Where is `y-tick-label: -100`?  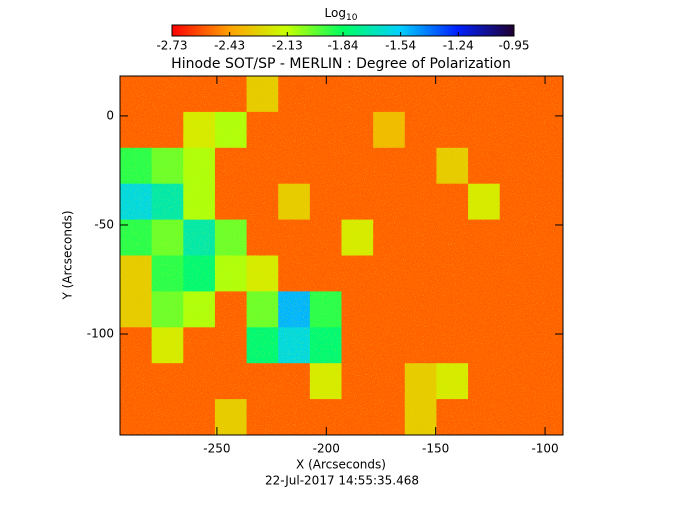
y-tick-label: -100 is located at coordinates (100, 334).